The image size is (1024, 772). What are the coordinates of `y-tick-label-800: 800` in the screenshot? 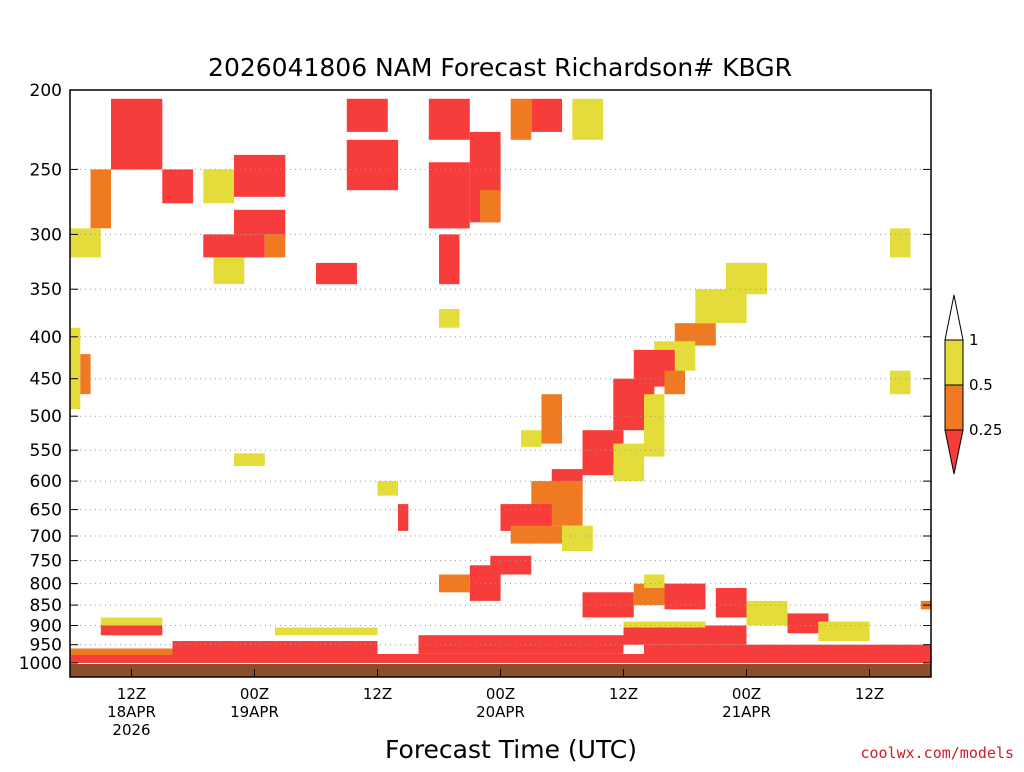 It's located at (46, 585).